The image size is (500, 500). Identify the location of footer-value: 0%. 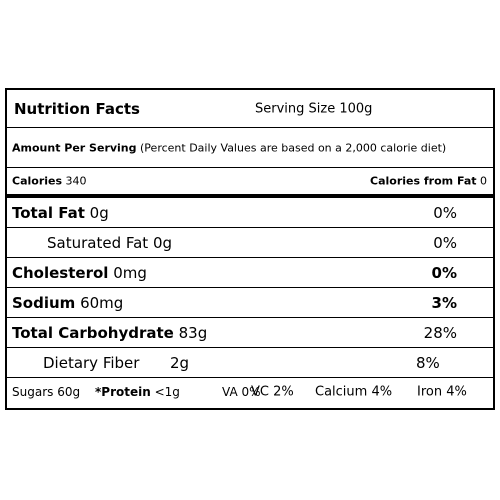
(251, 392).